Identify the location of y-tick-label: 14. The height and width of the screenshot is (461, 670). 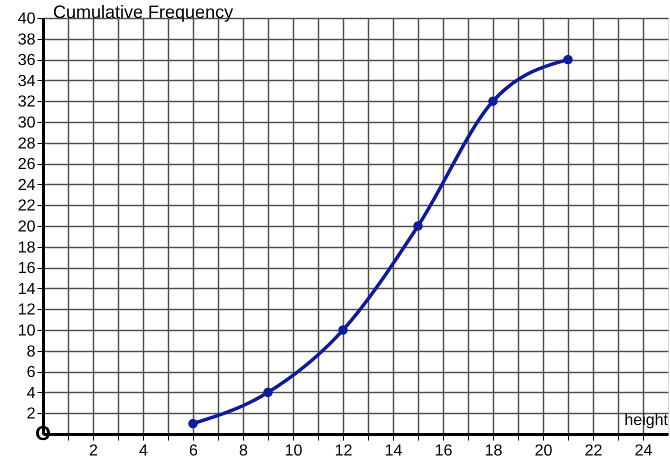
(27, 289).